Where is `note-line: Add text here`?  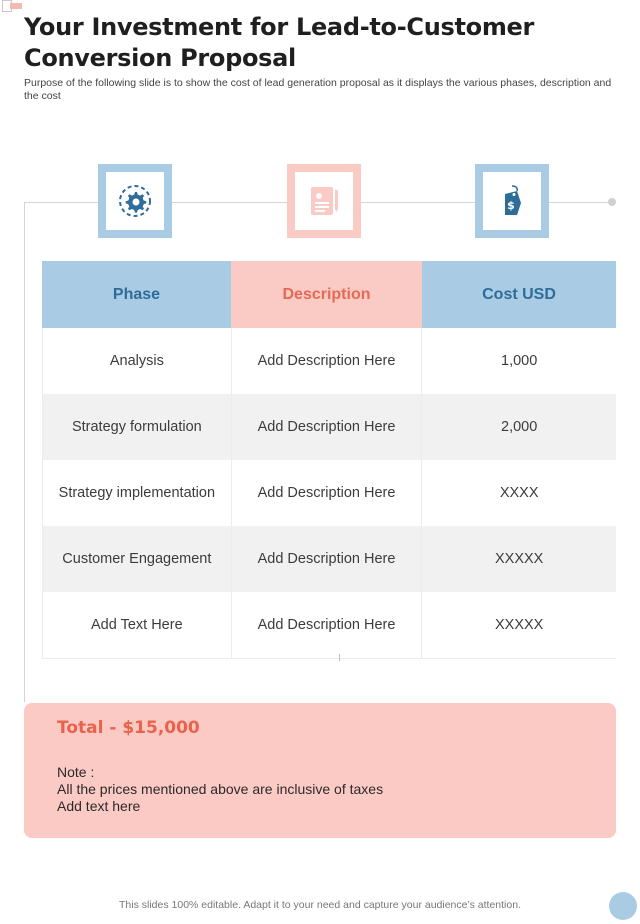 note-line: Add text here is located at coordinates (99, 806).